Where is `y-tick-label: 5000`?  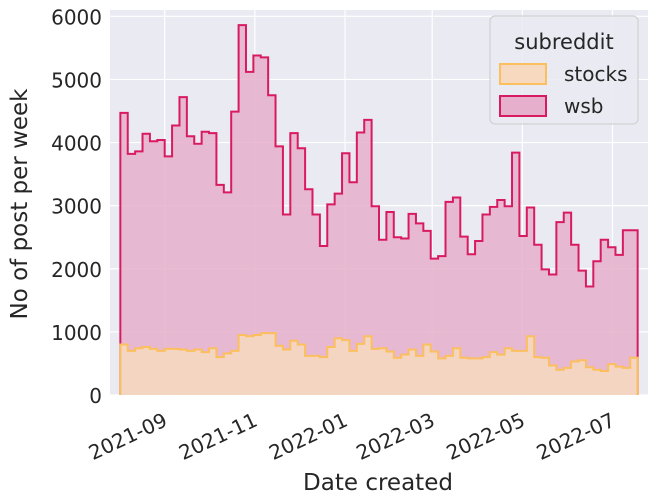 y-tick-label: 5000 is located at coordinates (76, 80).